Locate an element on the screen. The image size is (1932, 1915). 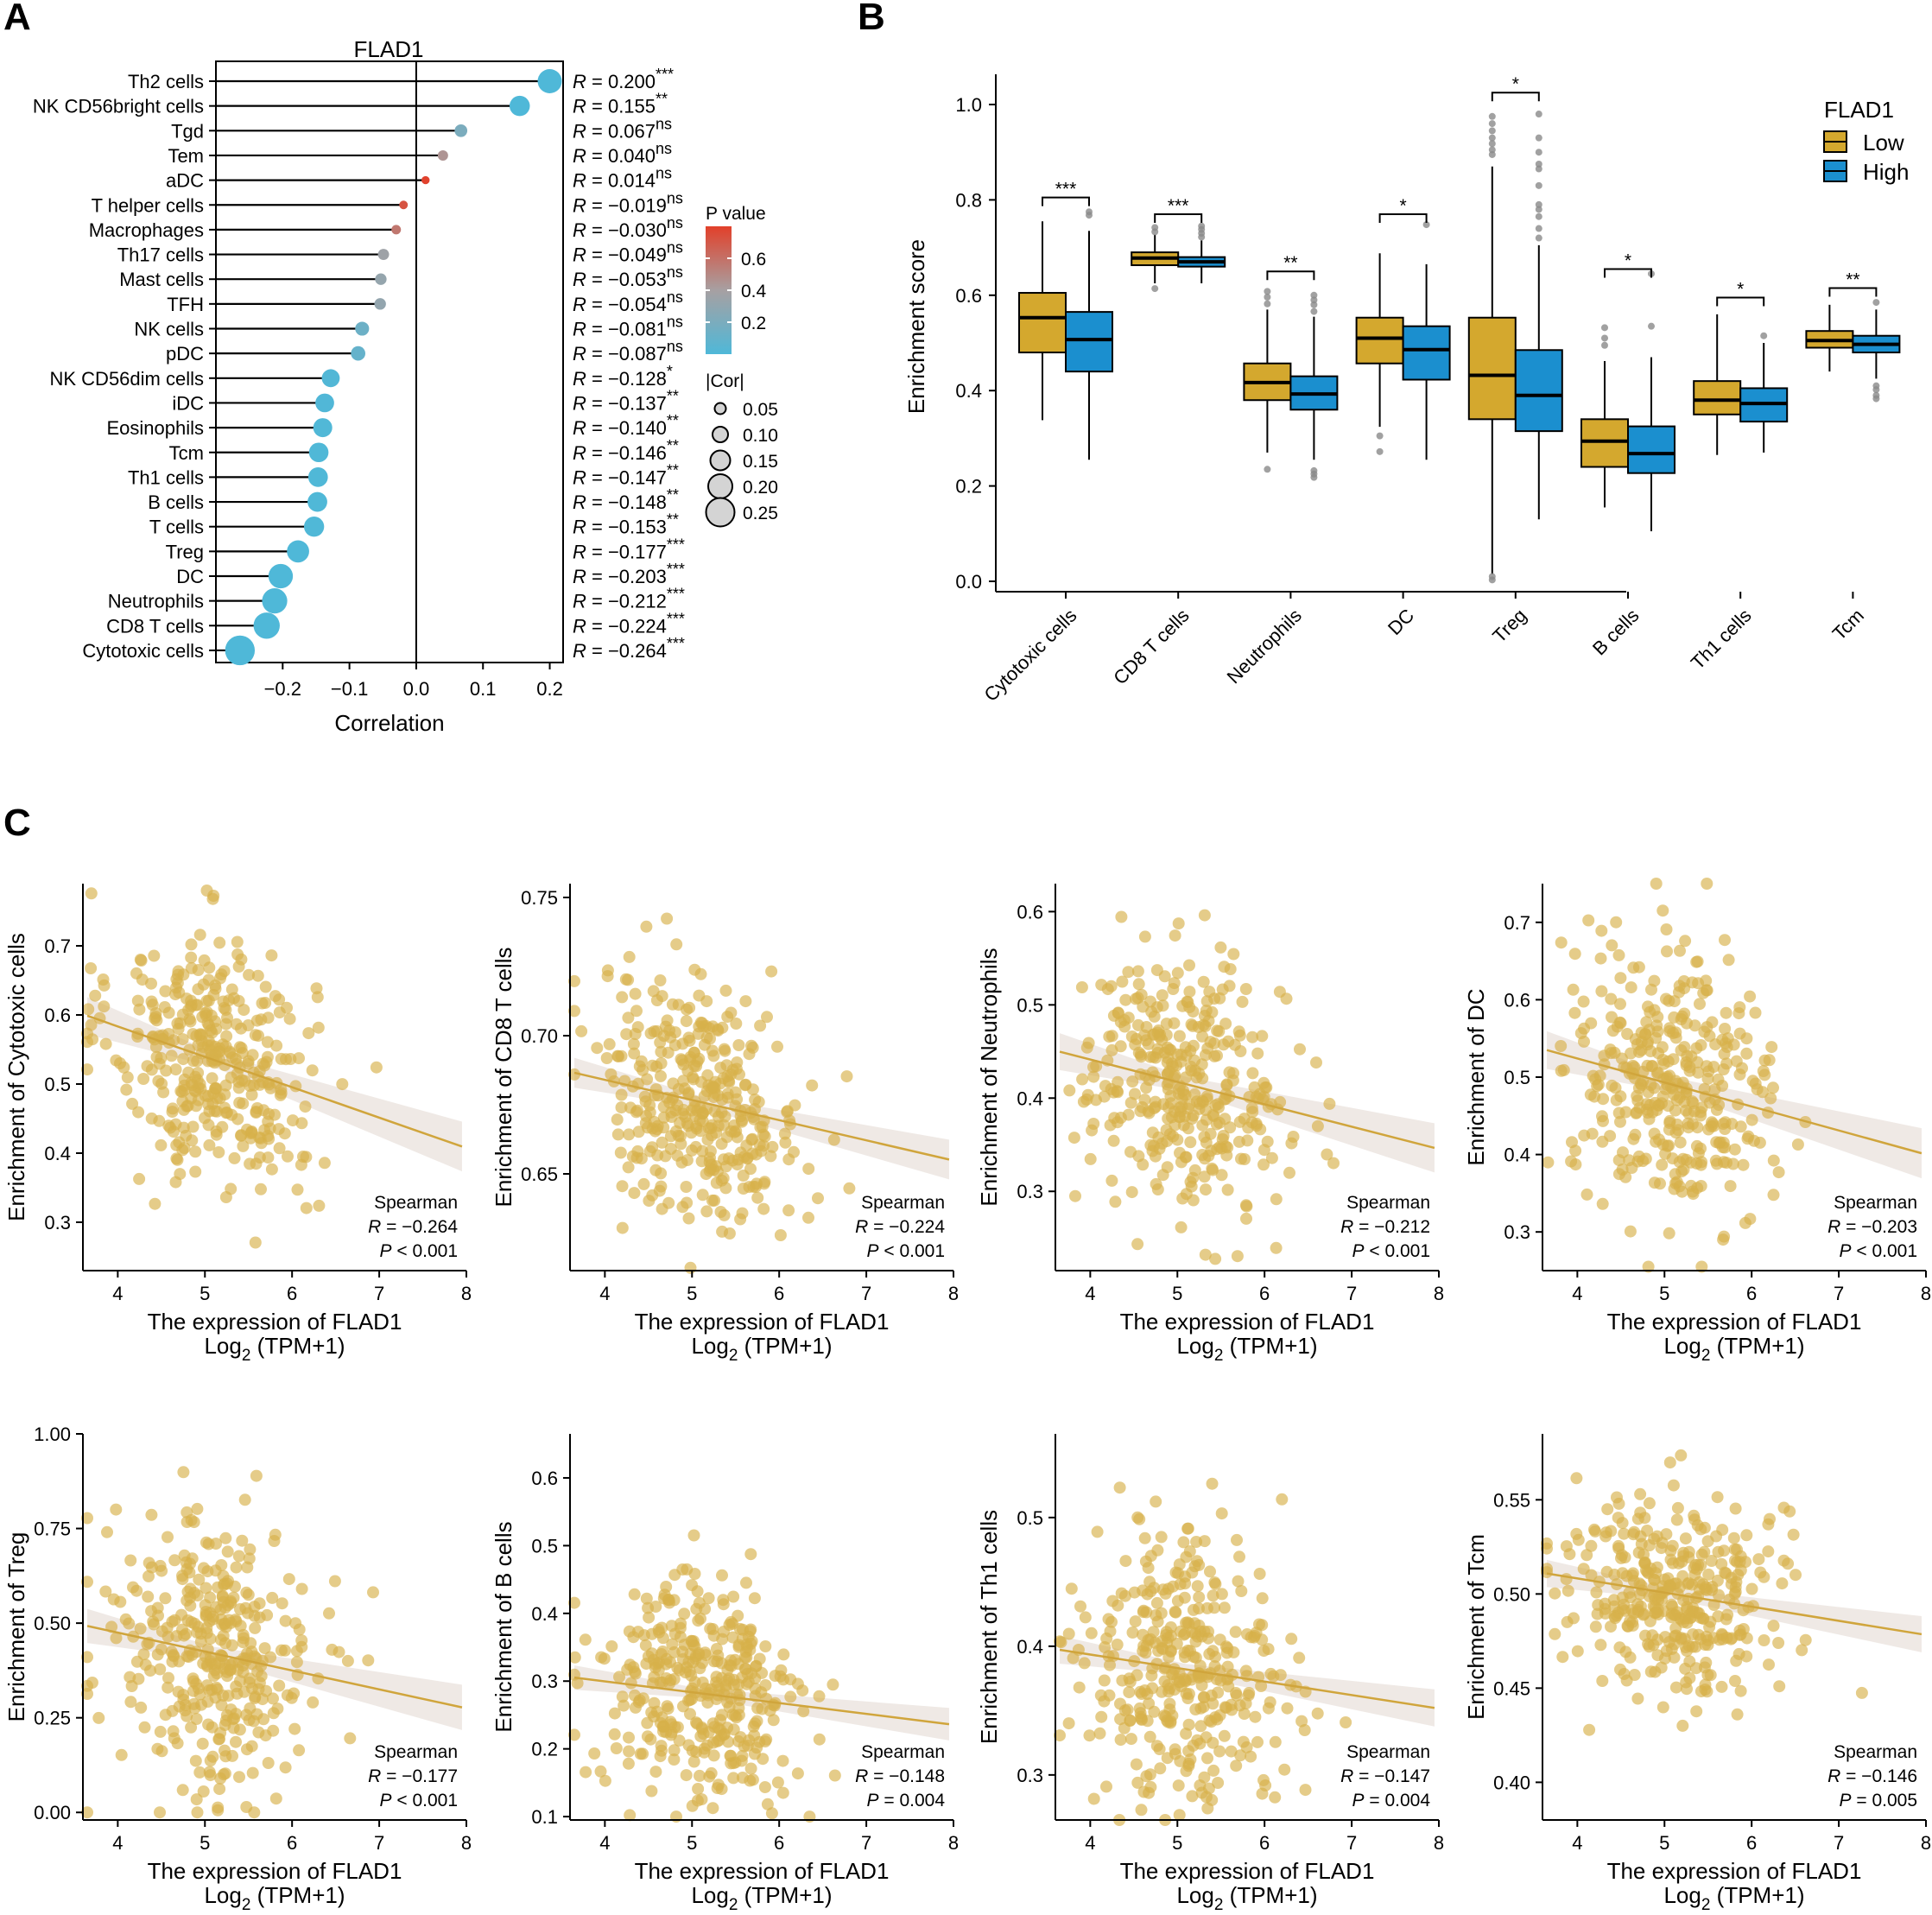
y-axis-title: Enrichment of B cells is located at coordinates (504, 1626).